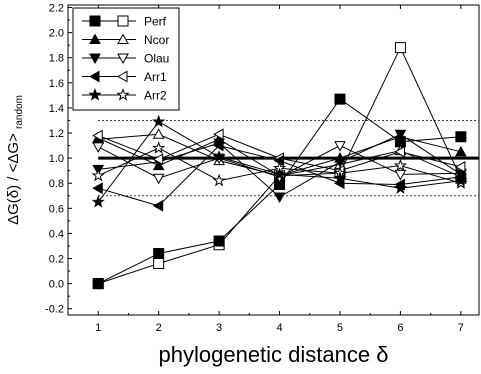  I want to click on legend-label: Olau, so click(156, 59).